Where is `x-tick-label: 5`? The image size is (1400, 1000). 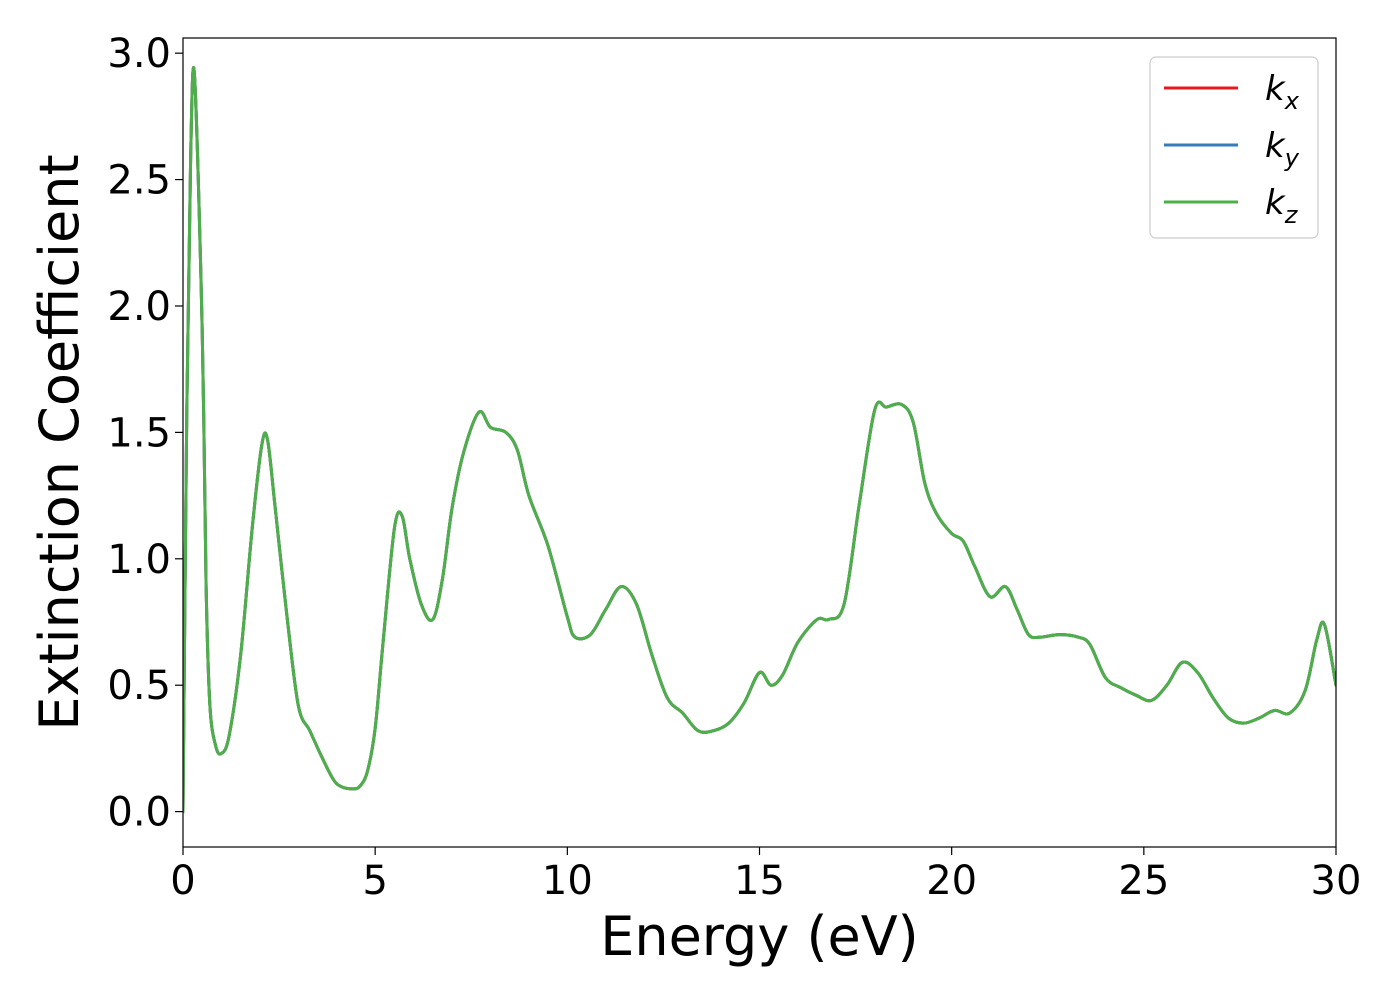 x-tick-label: 5 is located at coordinates (374, 881).